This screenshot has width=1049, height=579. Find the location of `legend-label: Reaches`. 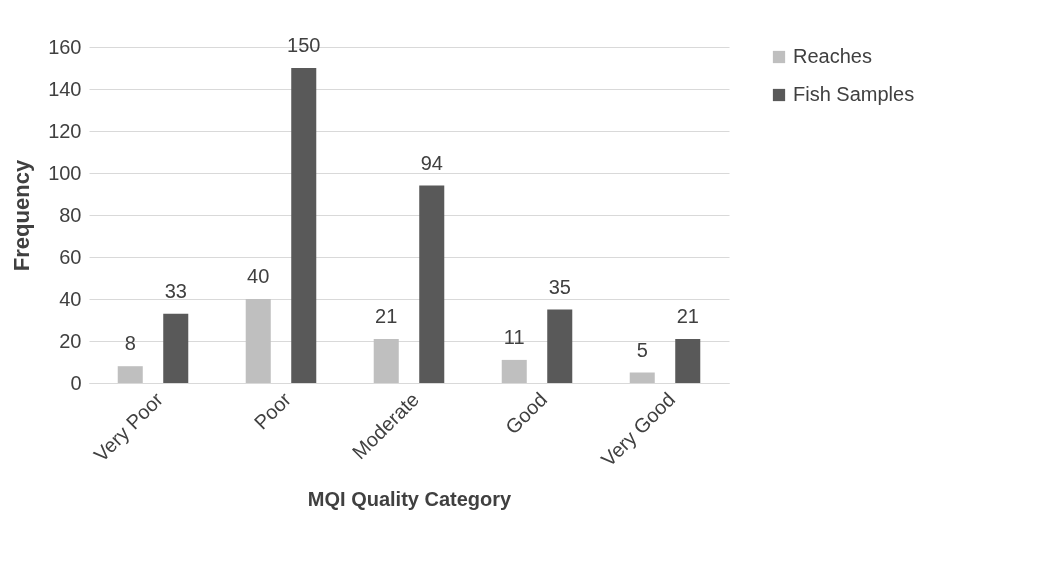

legend-label: Reaches is located at coordinates (832, 56).